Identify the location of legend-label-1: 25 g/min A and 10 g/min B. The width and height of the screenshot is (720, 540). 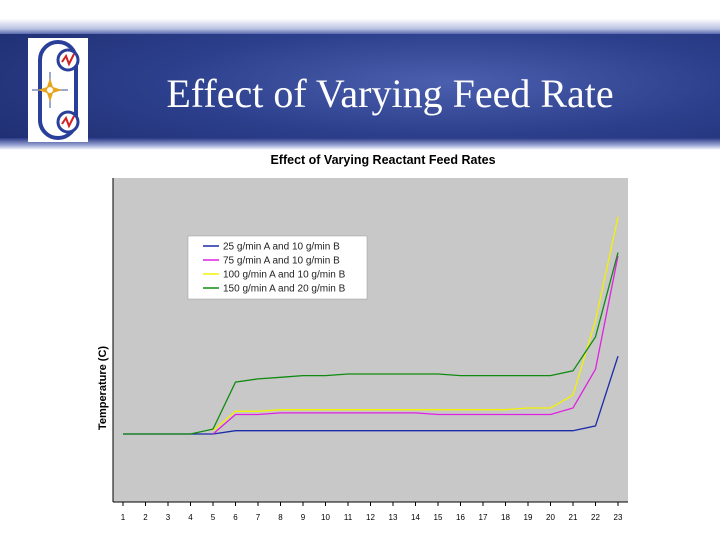
(281, 247).